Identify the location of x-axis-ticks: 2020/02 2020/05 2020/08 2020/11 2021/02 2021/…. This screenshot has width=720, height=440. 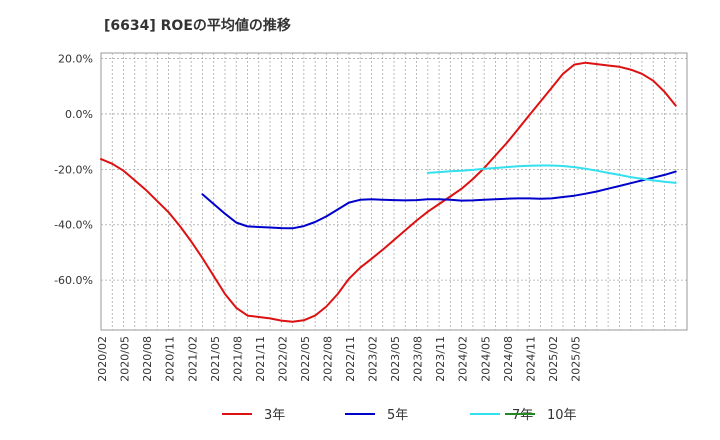
(339, 359).